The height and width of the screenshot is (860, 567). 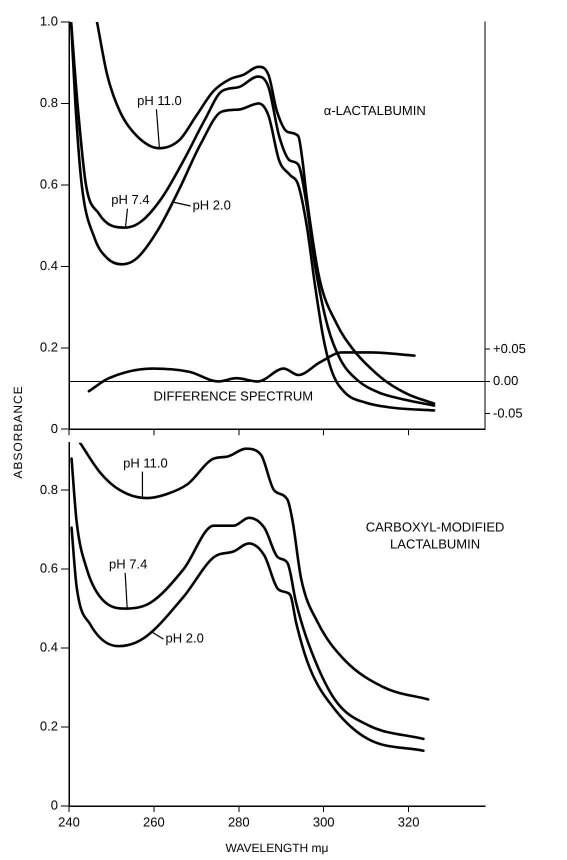 I want to click on x-tick-label: 280, so click(x=239, y=822).